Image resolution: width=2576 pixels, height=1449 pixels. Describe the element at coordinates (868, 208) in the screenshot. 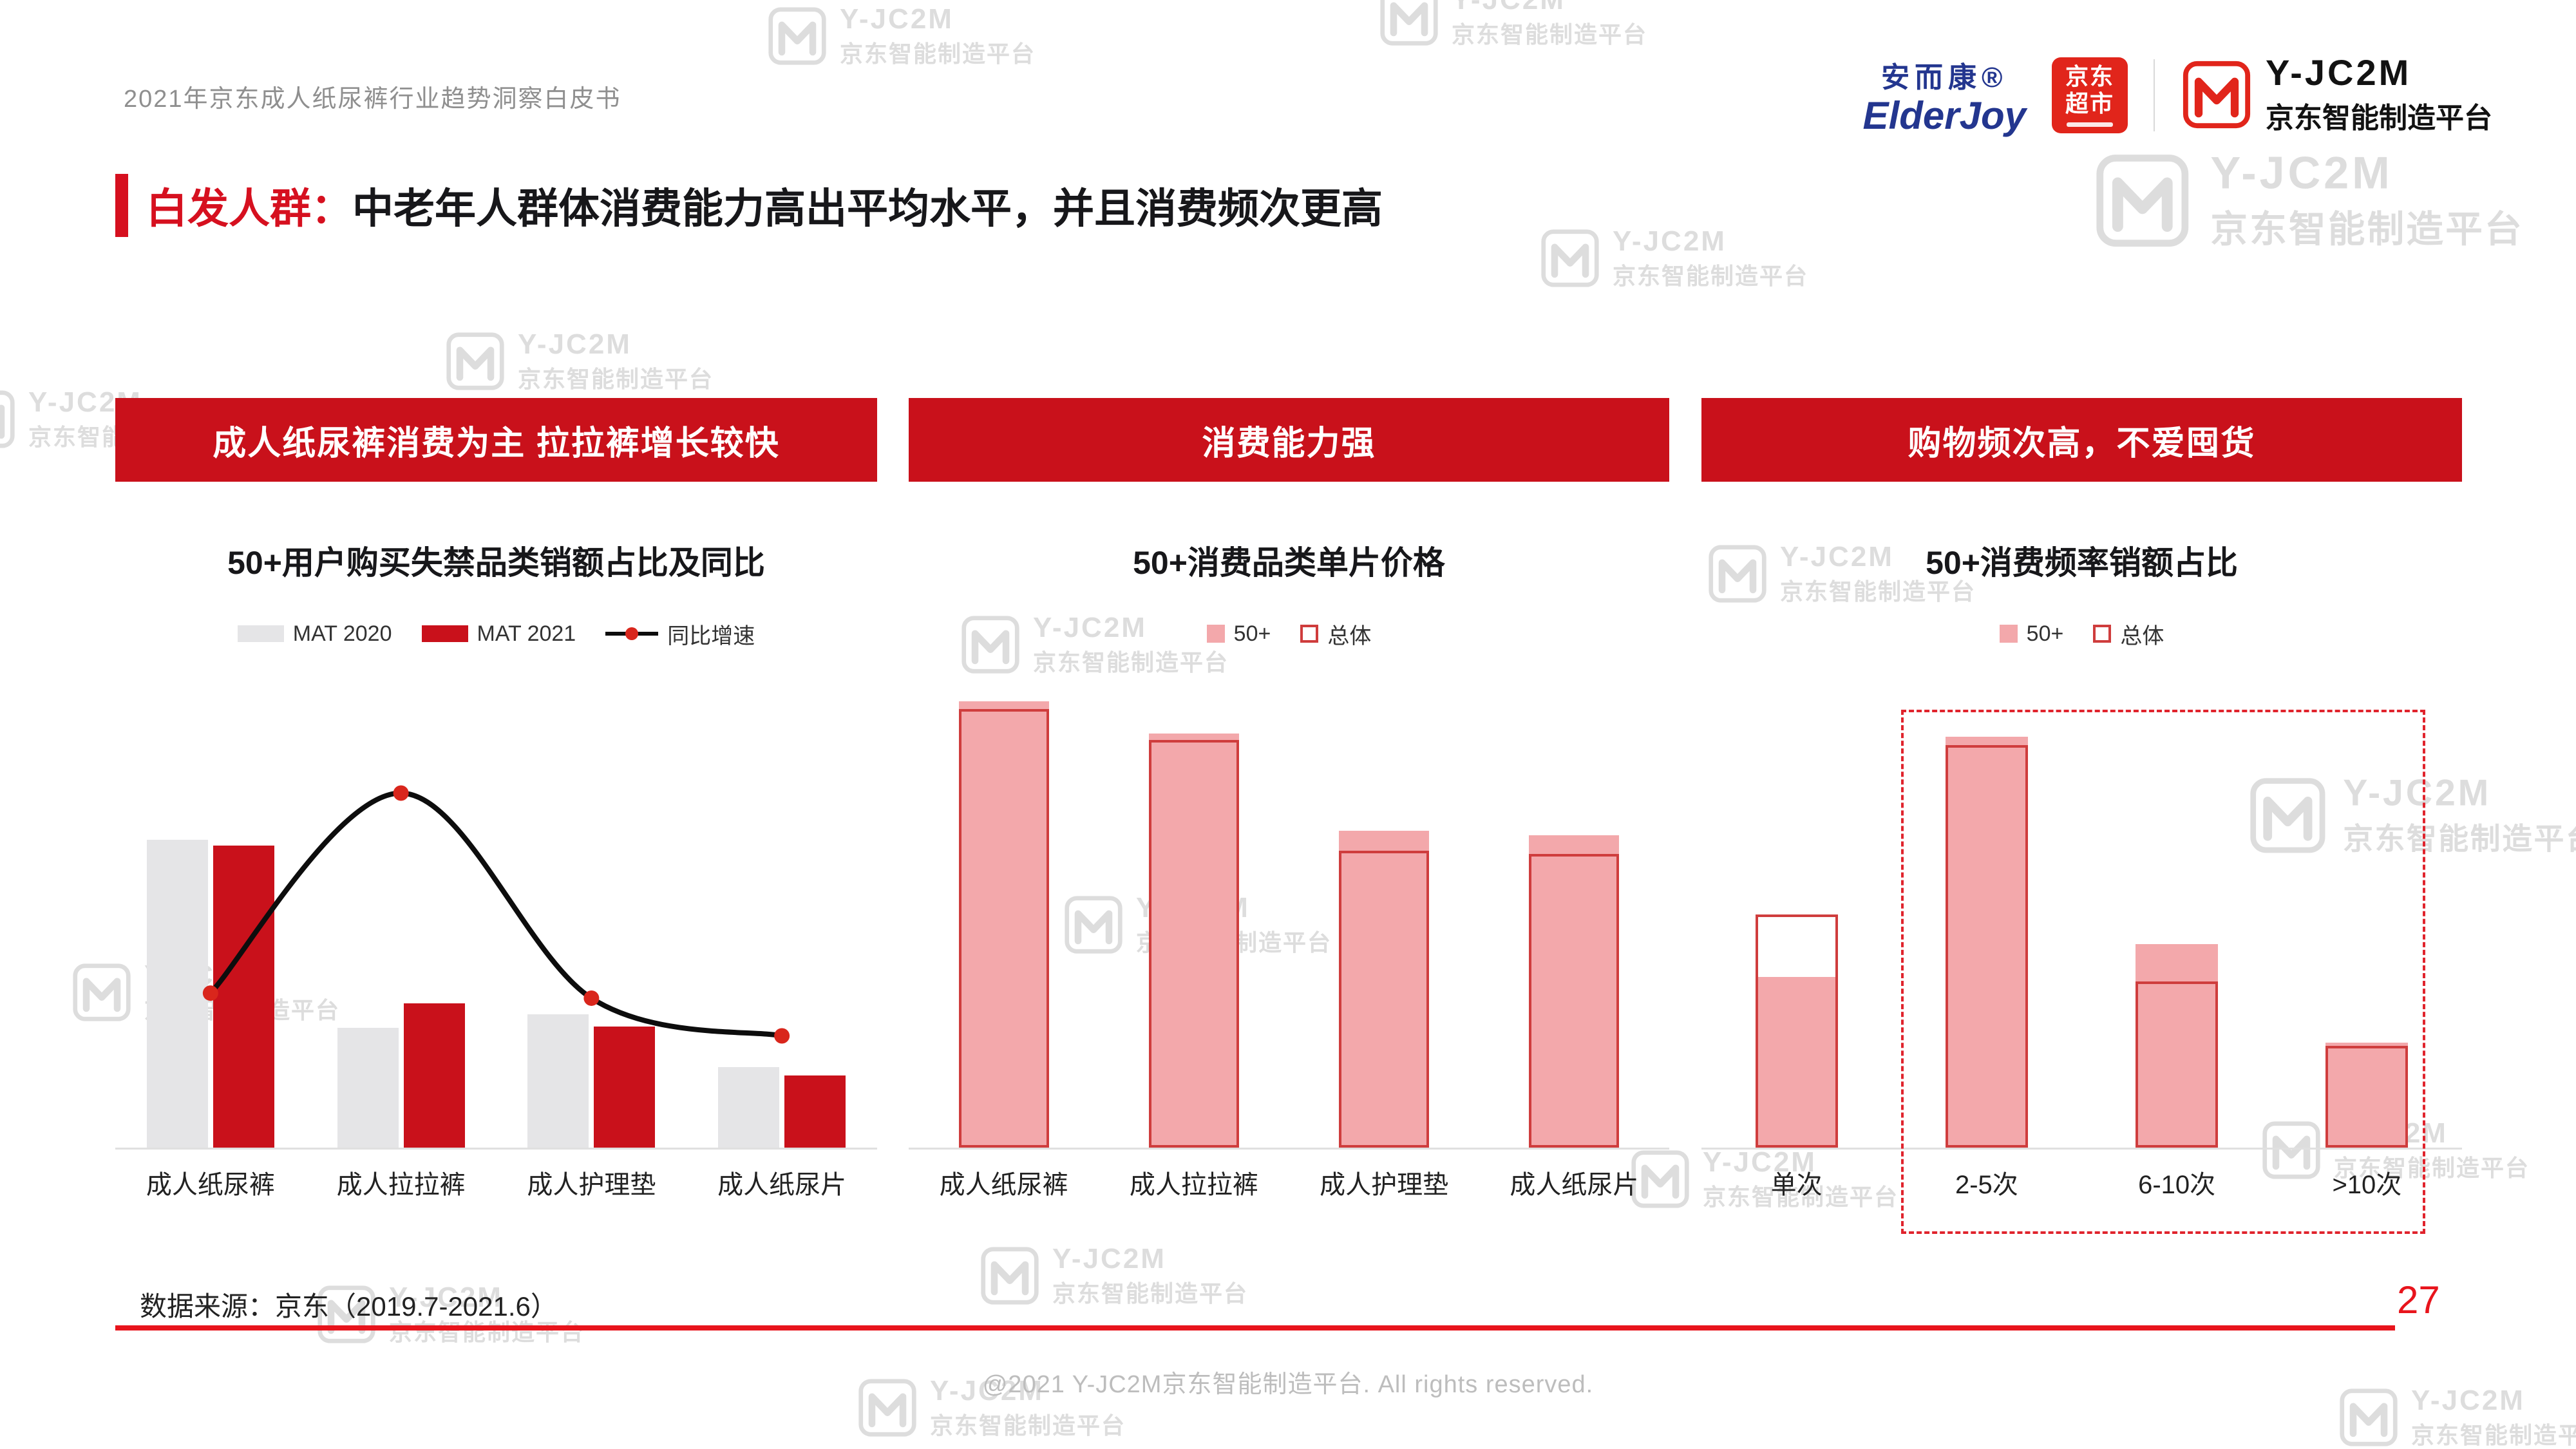

I see `title-main: 中老年人群体消费能力高出平均水平，并且消费频次更高` at that location.